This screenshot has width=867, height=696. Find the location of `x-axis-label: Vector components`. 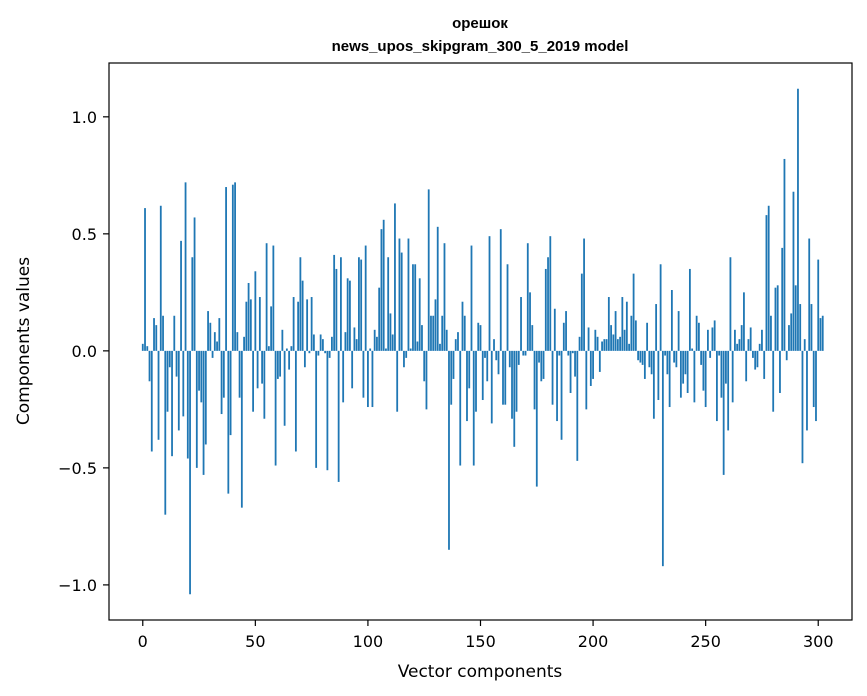

x-axis-label: Vector components is located at coordinates (480, 672).